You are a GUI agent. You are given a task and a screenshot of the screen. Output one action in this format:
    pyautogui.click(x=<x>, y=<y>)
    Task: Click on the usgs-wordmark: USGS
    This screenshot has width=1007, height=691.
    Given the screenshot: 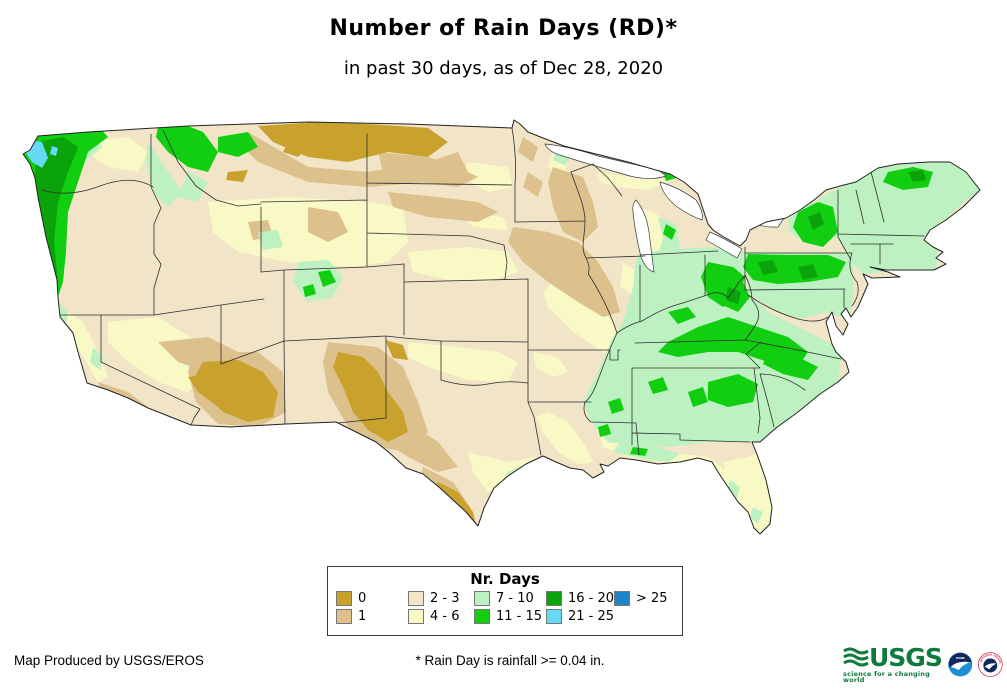 What is the action you would take?
    pyautogui.click(x=906, y=657)
    